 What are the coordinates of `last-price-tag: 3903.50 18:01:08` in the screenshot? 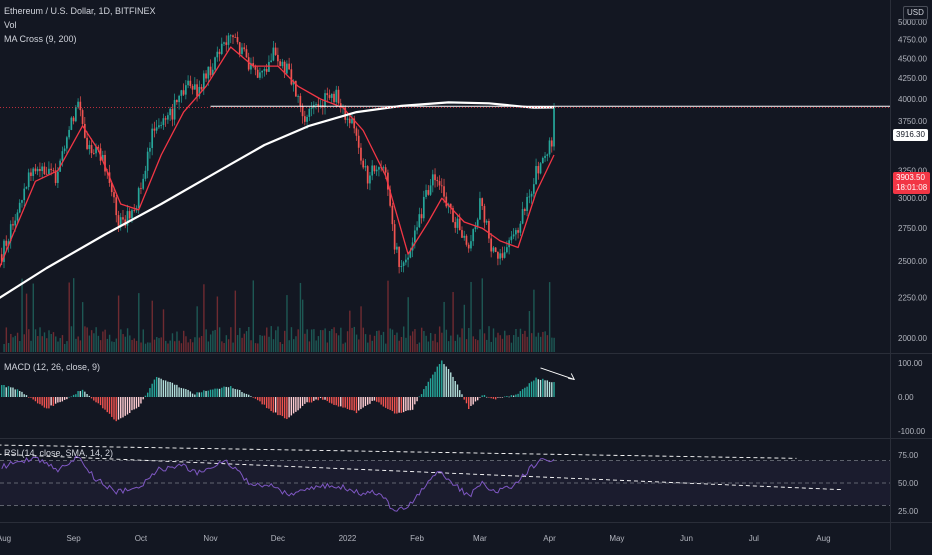 It's located at (912, 183).